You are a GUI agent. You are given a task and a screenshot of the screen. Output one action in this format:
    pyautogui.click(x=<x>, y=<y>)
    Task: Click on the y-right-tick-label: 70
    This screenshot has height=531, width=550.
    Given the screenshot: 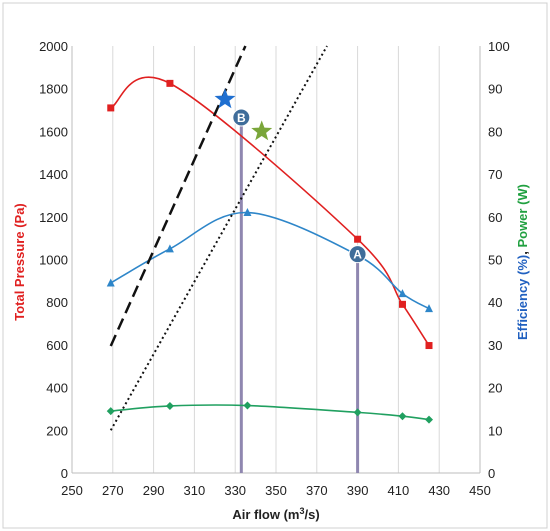 What is the action you would take?
    pyautogui.click(x=495, y=174)
    